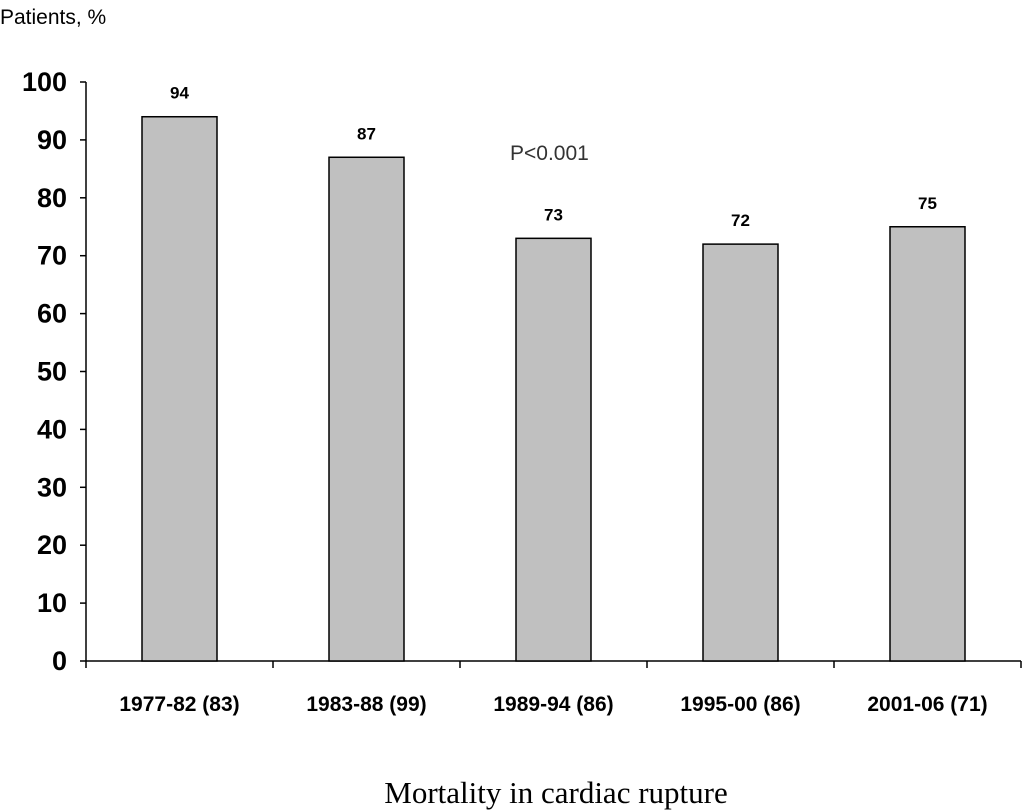  Describe the element at coordinates (52, 545) in the screenshot. I see `y-tick-label: 20` at that location.